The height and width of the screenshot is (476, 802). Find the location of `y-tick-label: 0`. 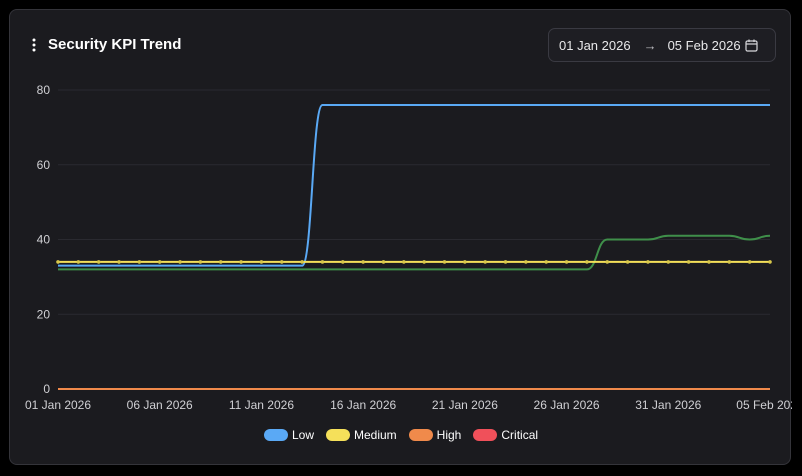

y-tick-label: 0 is located at coordinates (46, 389).